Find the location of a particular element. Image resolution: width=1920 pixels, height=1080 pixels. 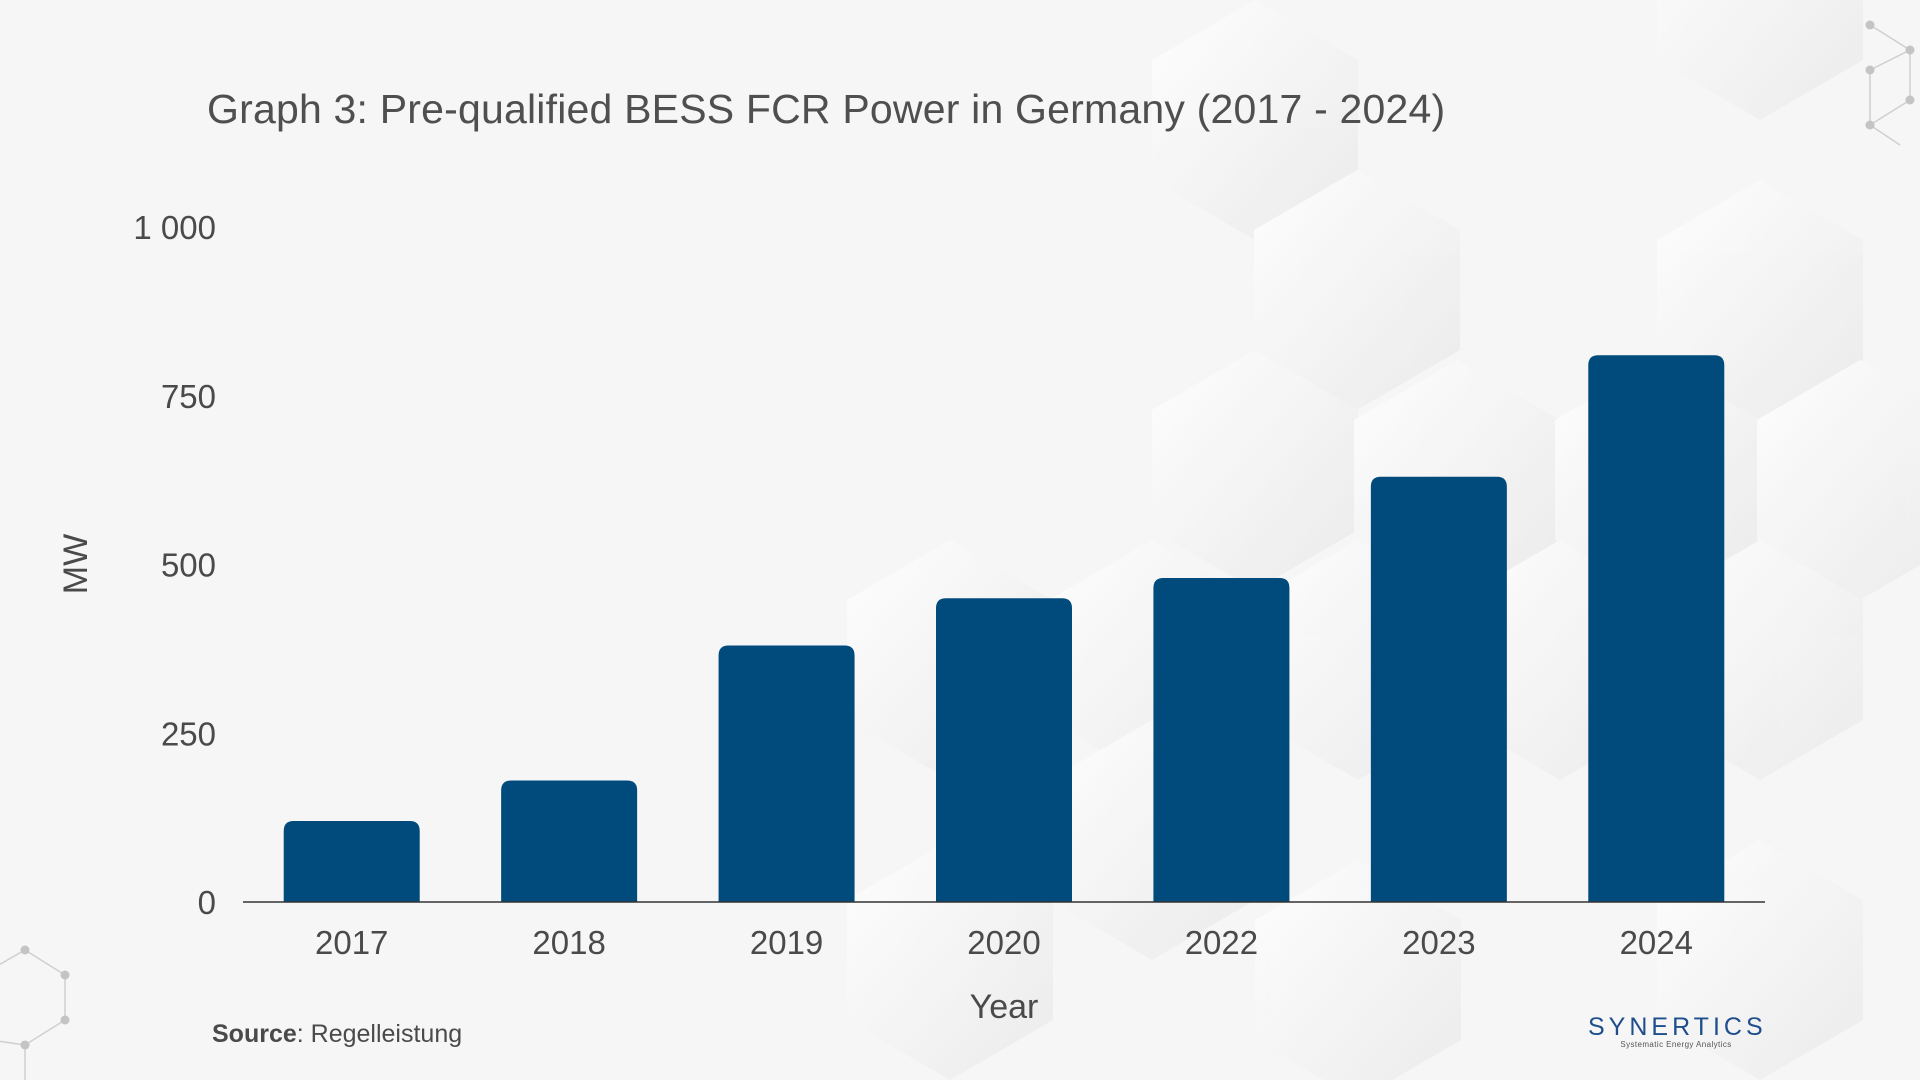

bar-2018 is located at coordinates (569, 841).